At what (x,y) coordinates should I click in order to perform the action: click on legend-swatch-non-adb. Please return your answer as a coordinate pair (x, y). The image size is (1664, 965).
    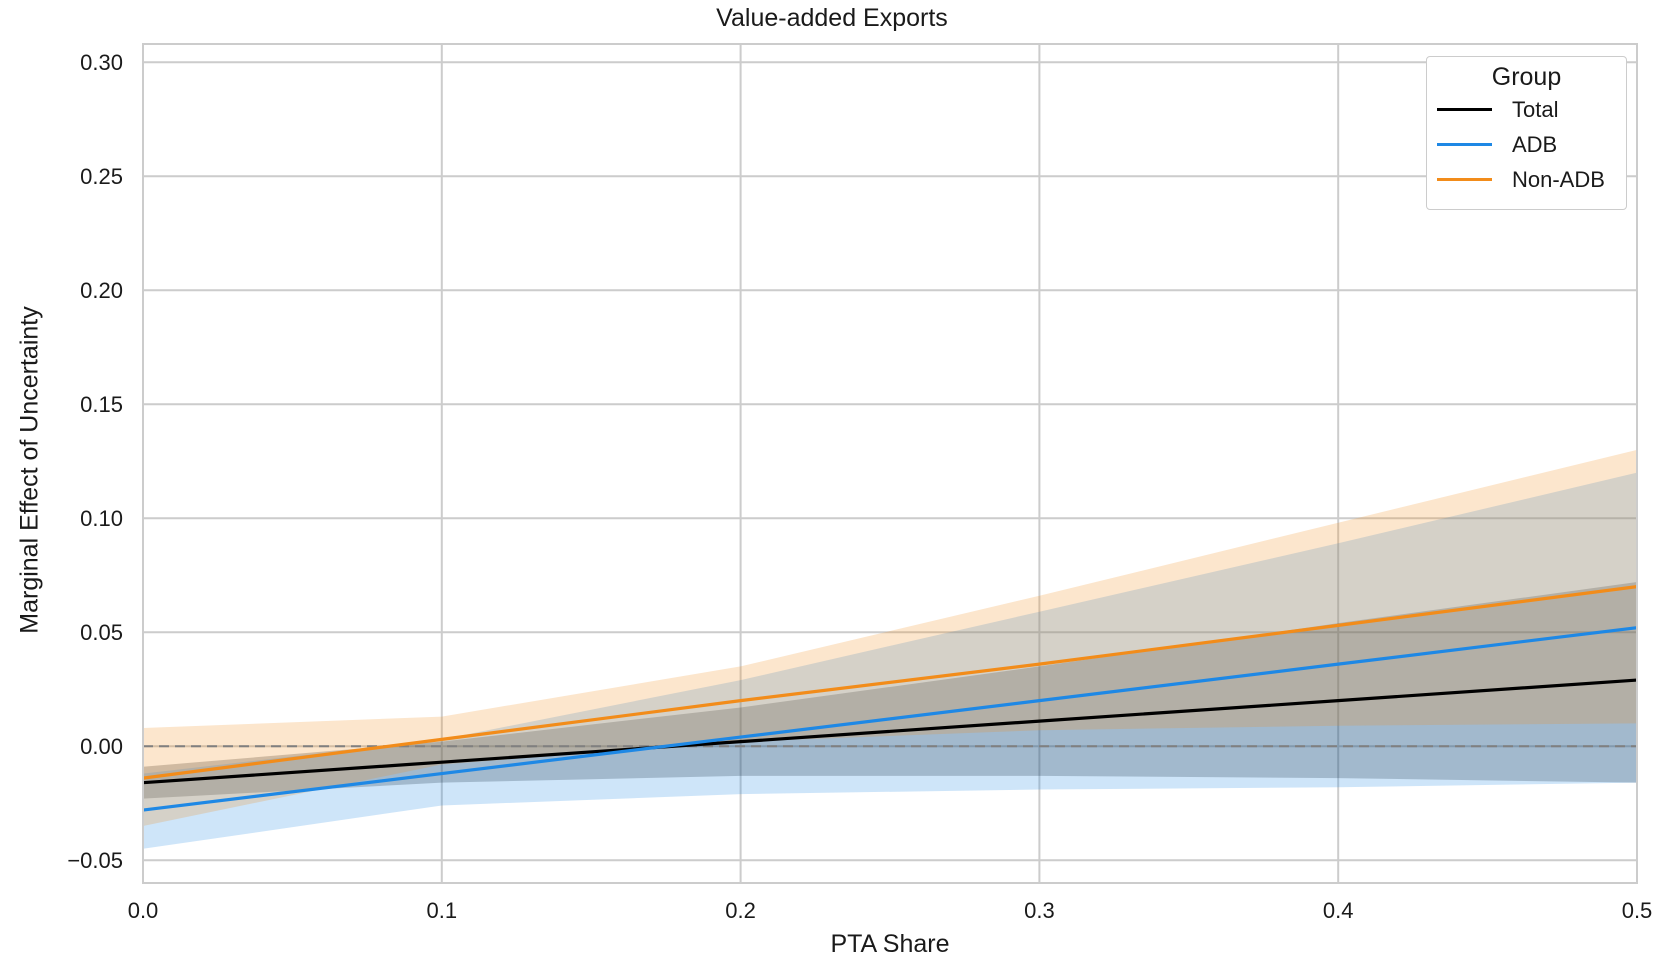
    Looking at the image, I should click on (1464, 179).